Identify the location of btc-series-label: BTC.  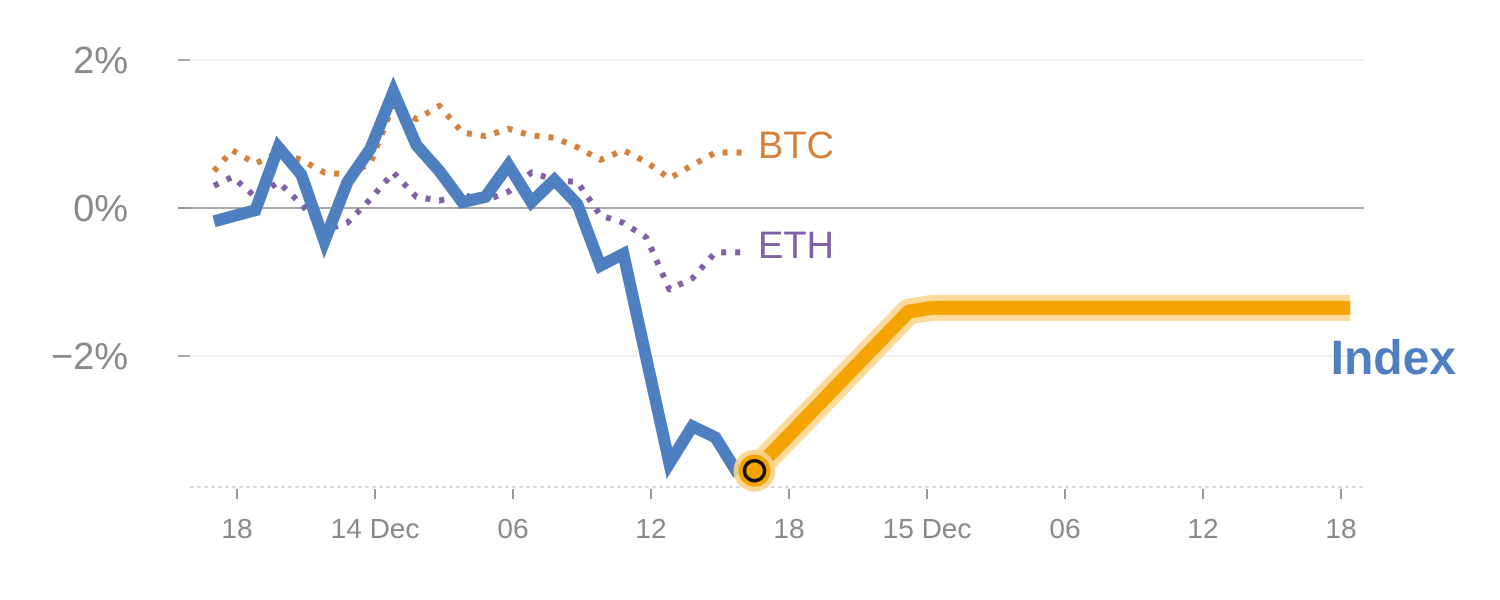
(796, 146).